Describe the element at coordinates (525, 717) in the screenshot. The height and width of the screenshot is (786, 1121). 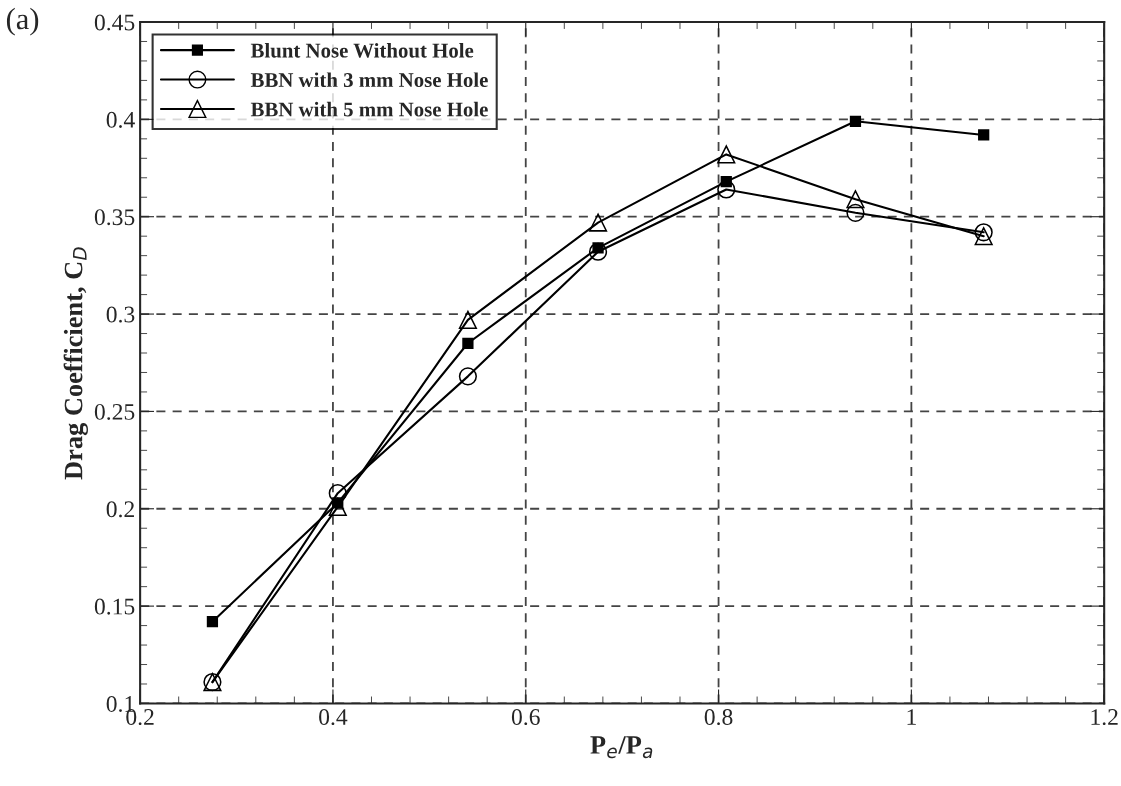
I see `x-tick-label: 0.6` at that location.